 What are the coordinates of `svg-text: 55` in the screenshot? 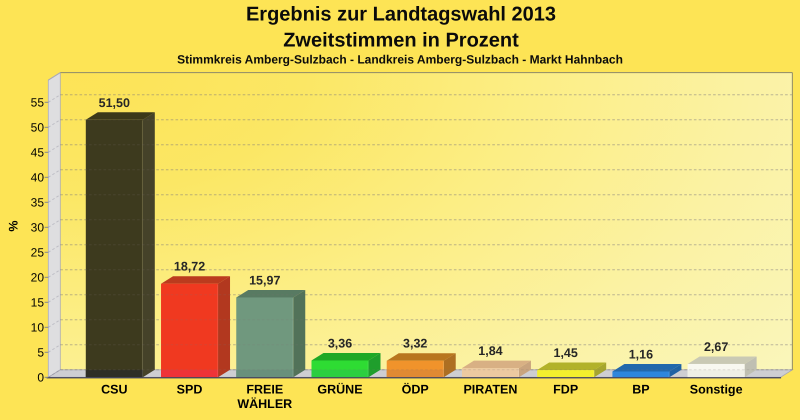 It's located at (38, 103).